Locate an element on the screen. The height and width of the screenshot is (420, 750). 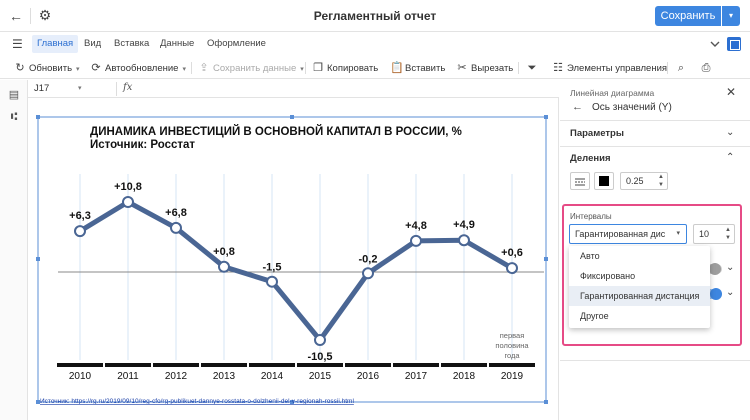
copy-label: Копировать is located at coordinates (353, 68).